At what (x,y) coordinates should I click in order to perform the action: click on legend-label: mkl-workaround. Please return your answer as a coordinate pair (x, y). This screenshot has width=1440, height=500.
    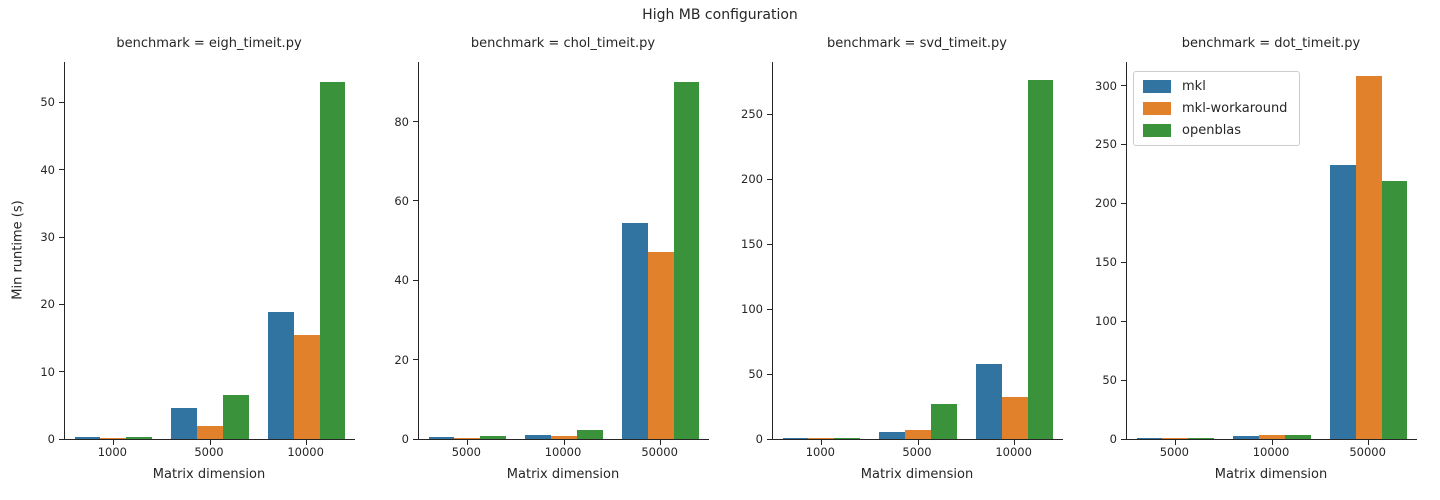
    Looking at the image, I should click on (1235, 108).